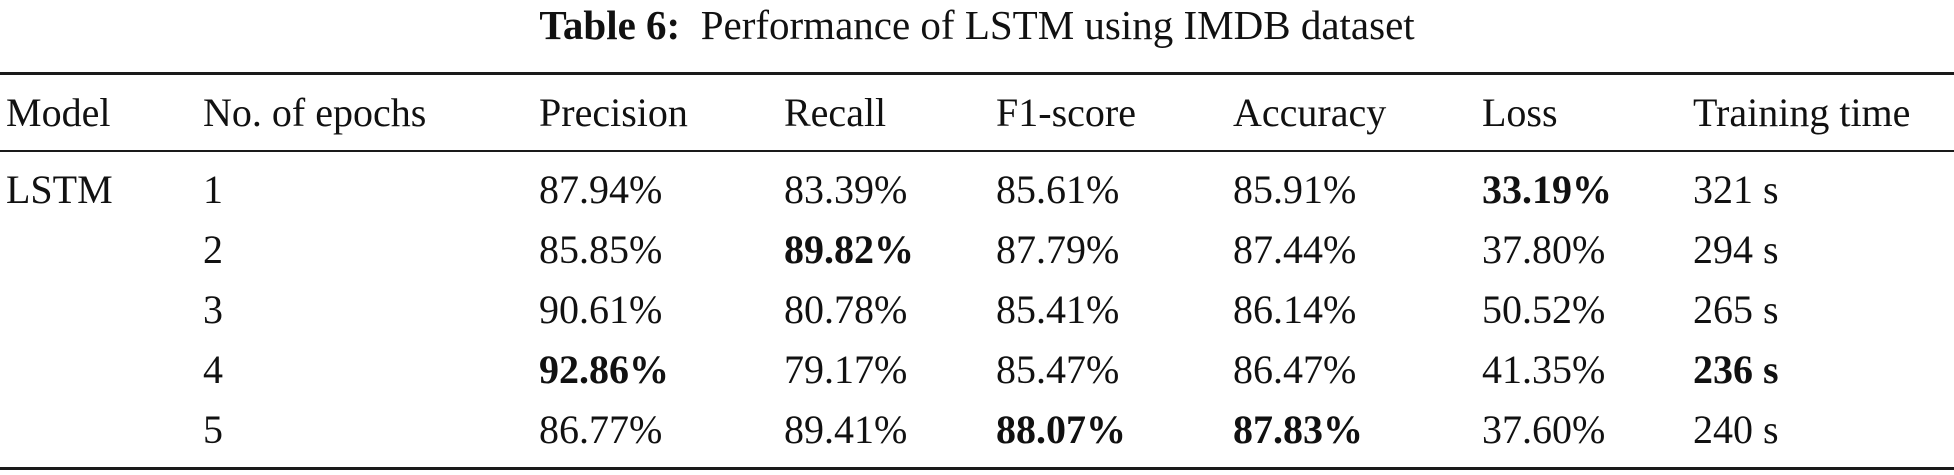 Image resolution: width=1954 pixels, height=475 pixels. What do you see at coordinates (213, 429) in the screenshot?
I see `cell-epochs: 5` at bounding box center [213, 429].